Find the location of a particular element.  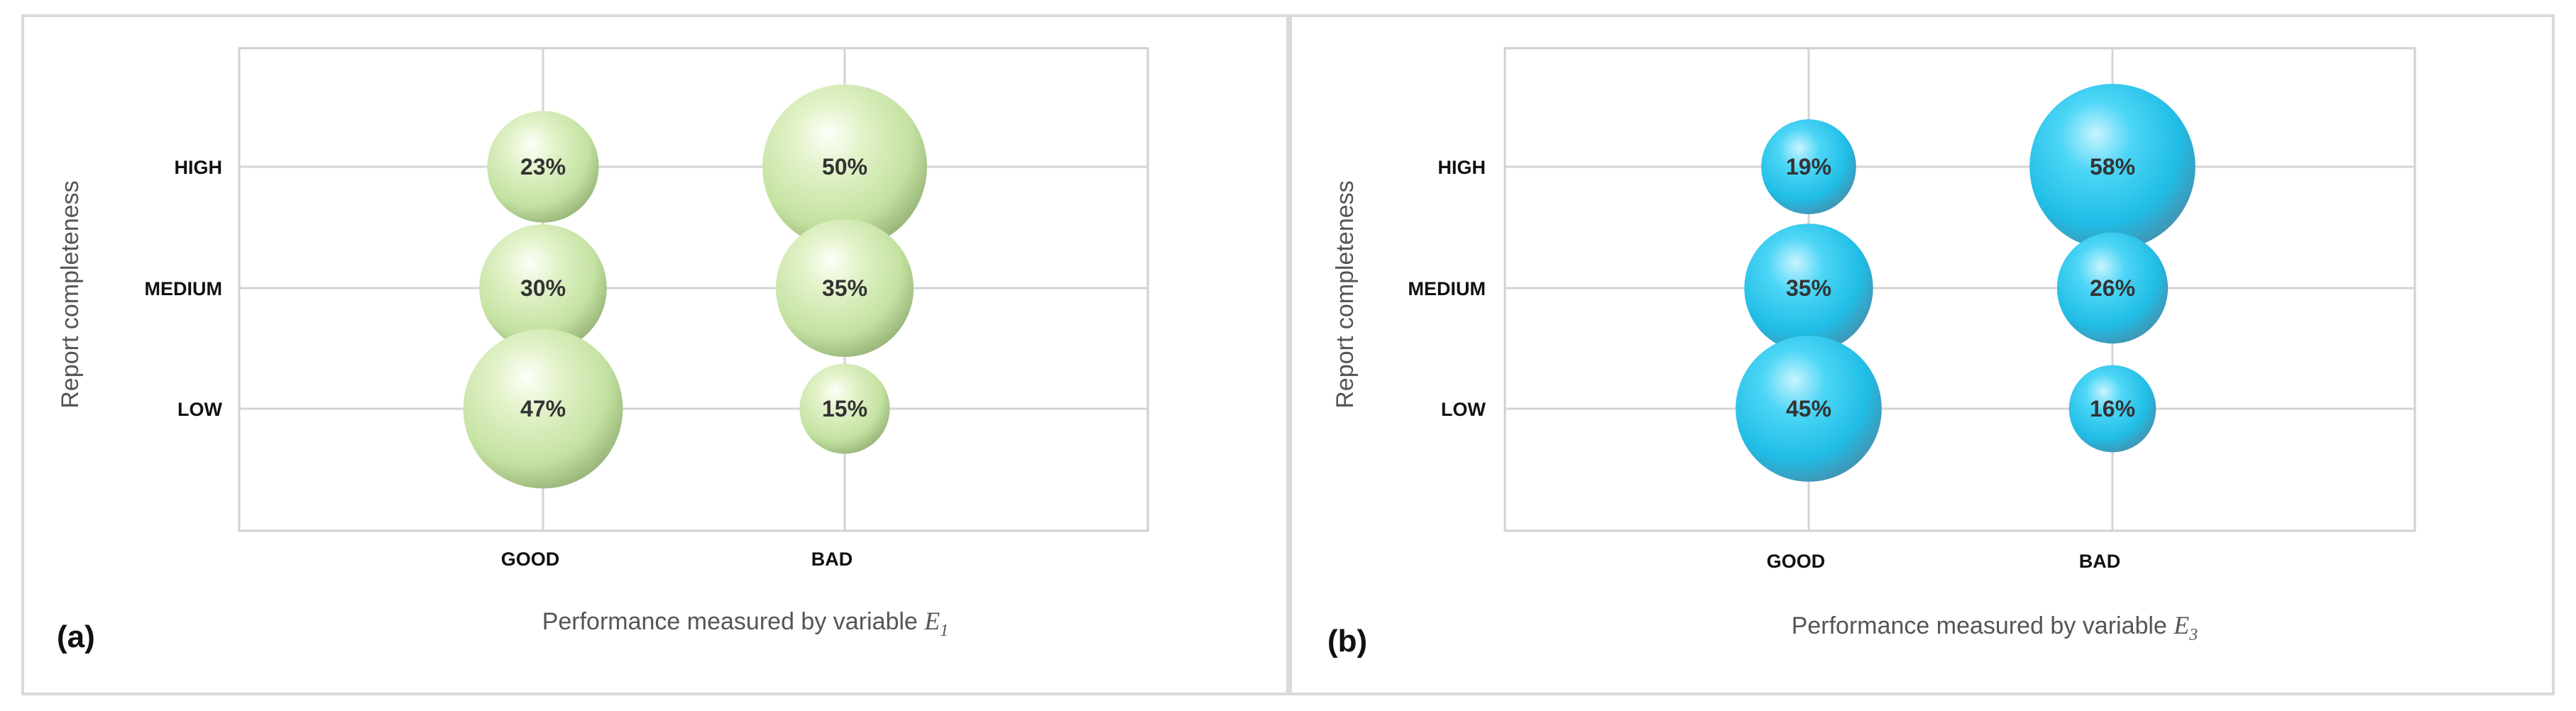

bubble-data-label: 45% is located at coordinates (1808, 408).